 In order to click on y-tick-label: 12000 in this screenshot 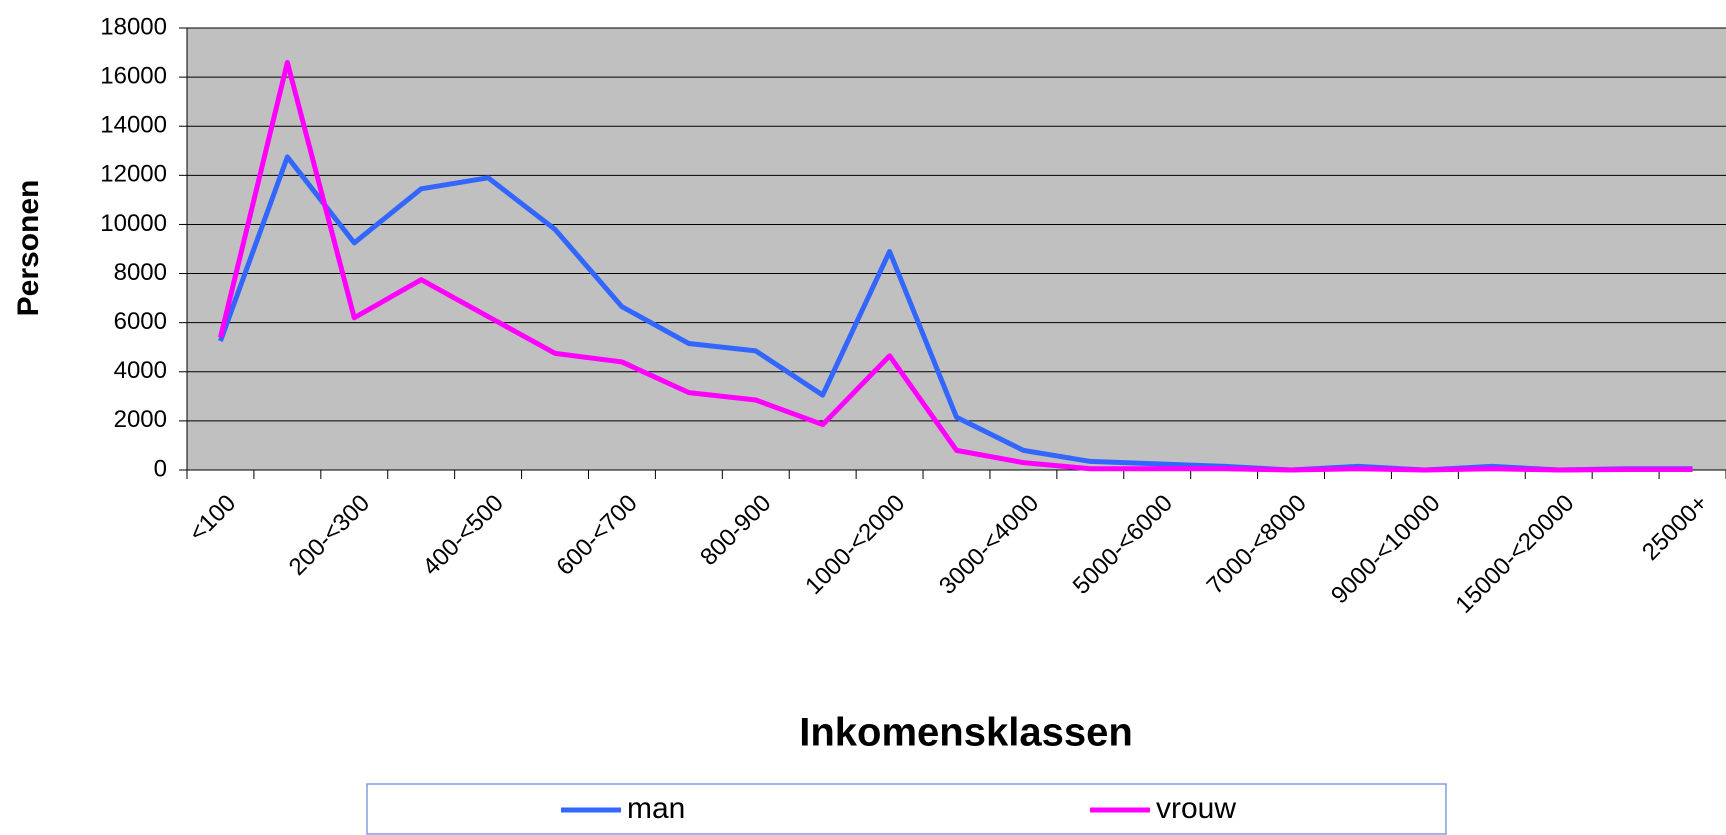, I will do `click(133, 174)`.